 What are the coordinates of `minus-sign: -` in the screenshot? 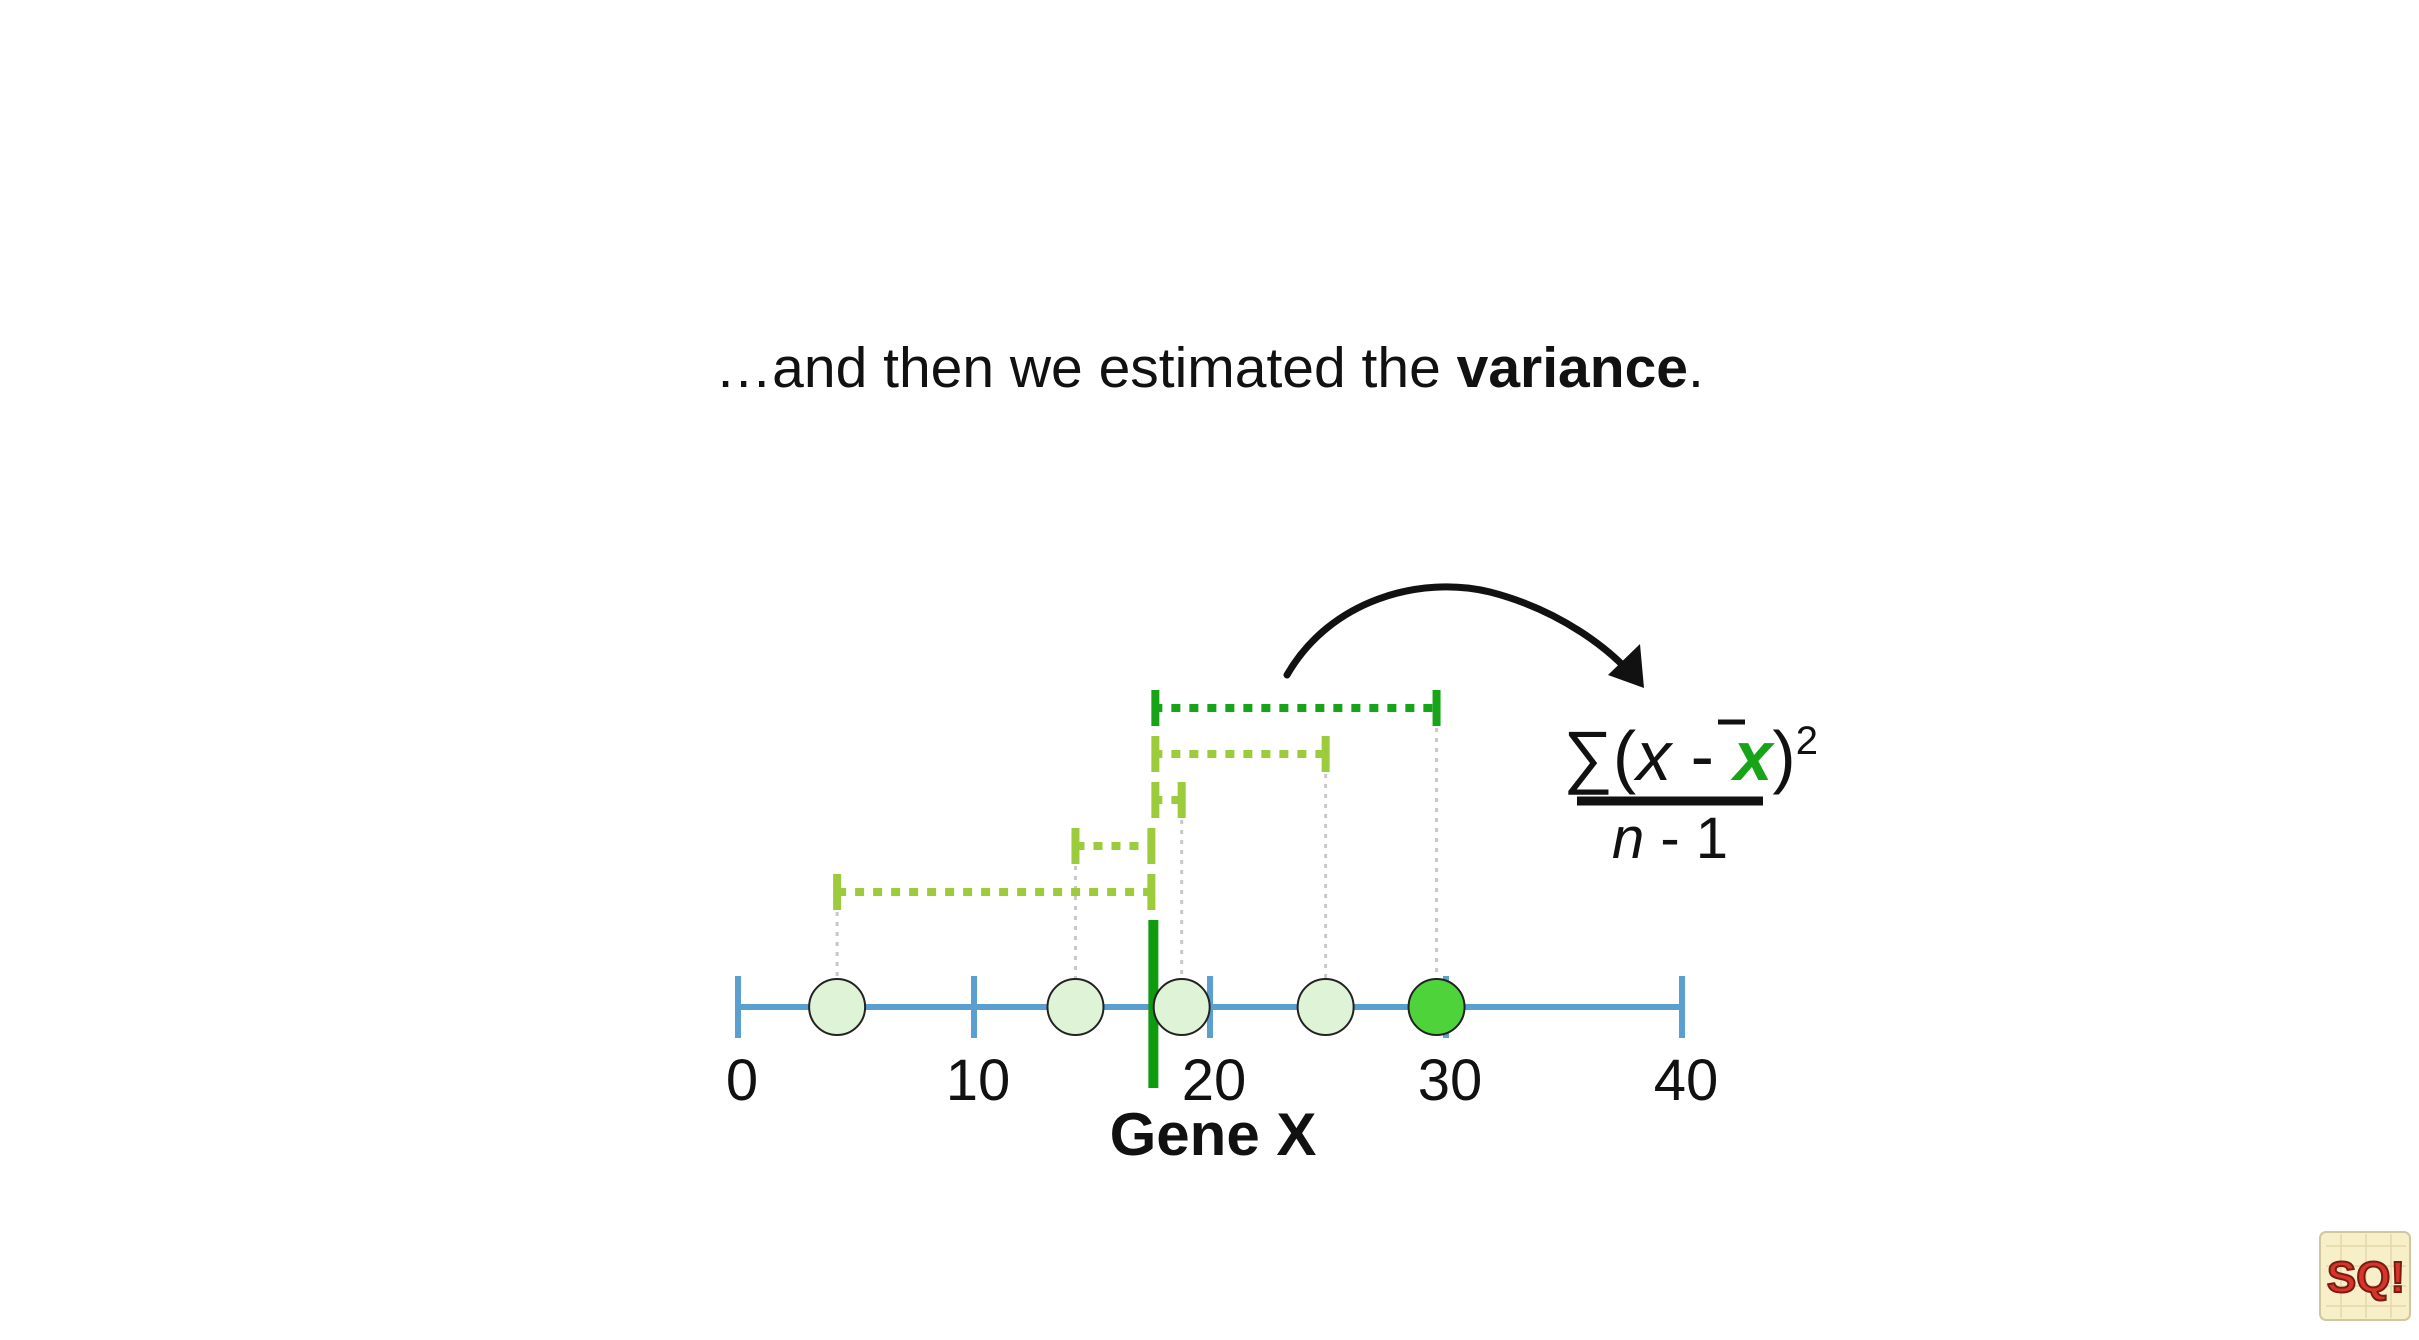 It's located at (1702, 756).